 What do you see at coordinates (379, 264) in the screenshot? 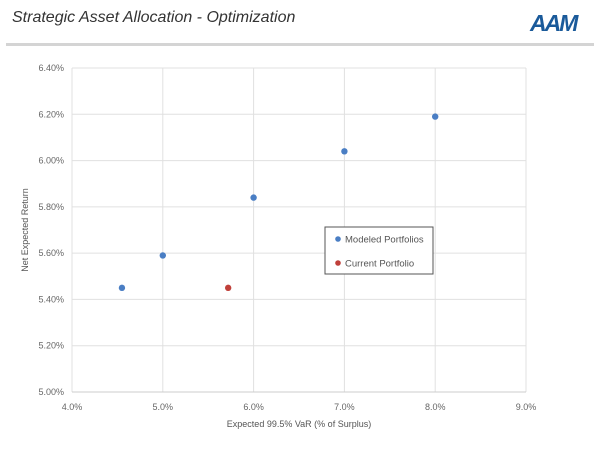
I see `legend-label: Current Portfolio` at bounding box center [379, 264].